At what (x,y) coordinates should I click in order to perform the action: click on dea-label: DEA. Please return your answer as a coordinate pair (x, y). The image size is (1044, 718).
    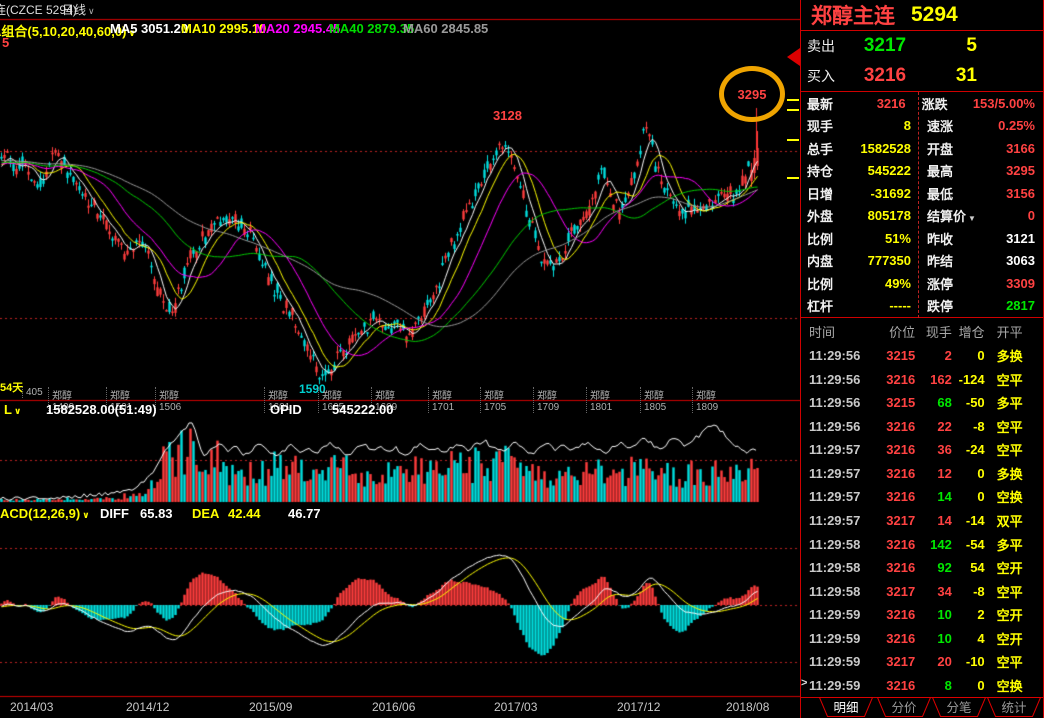
    Looking at the image, I should click on (206, 513).